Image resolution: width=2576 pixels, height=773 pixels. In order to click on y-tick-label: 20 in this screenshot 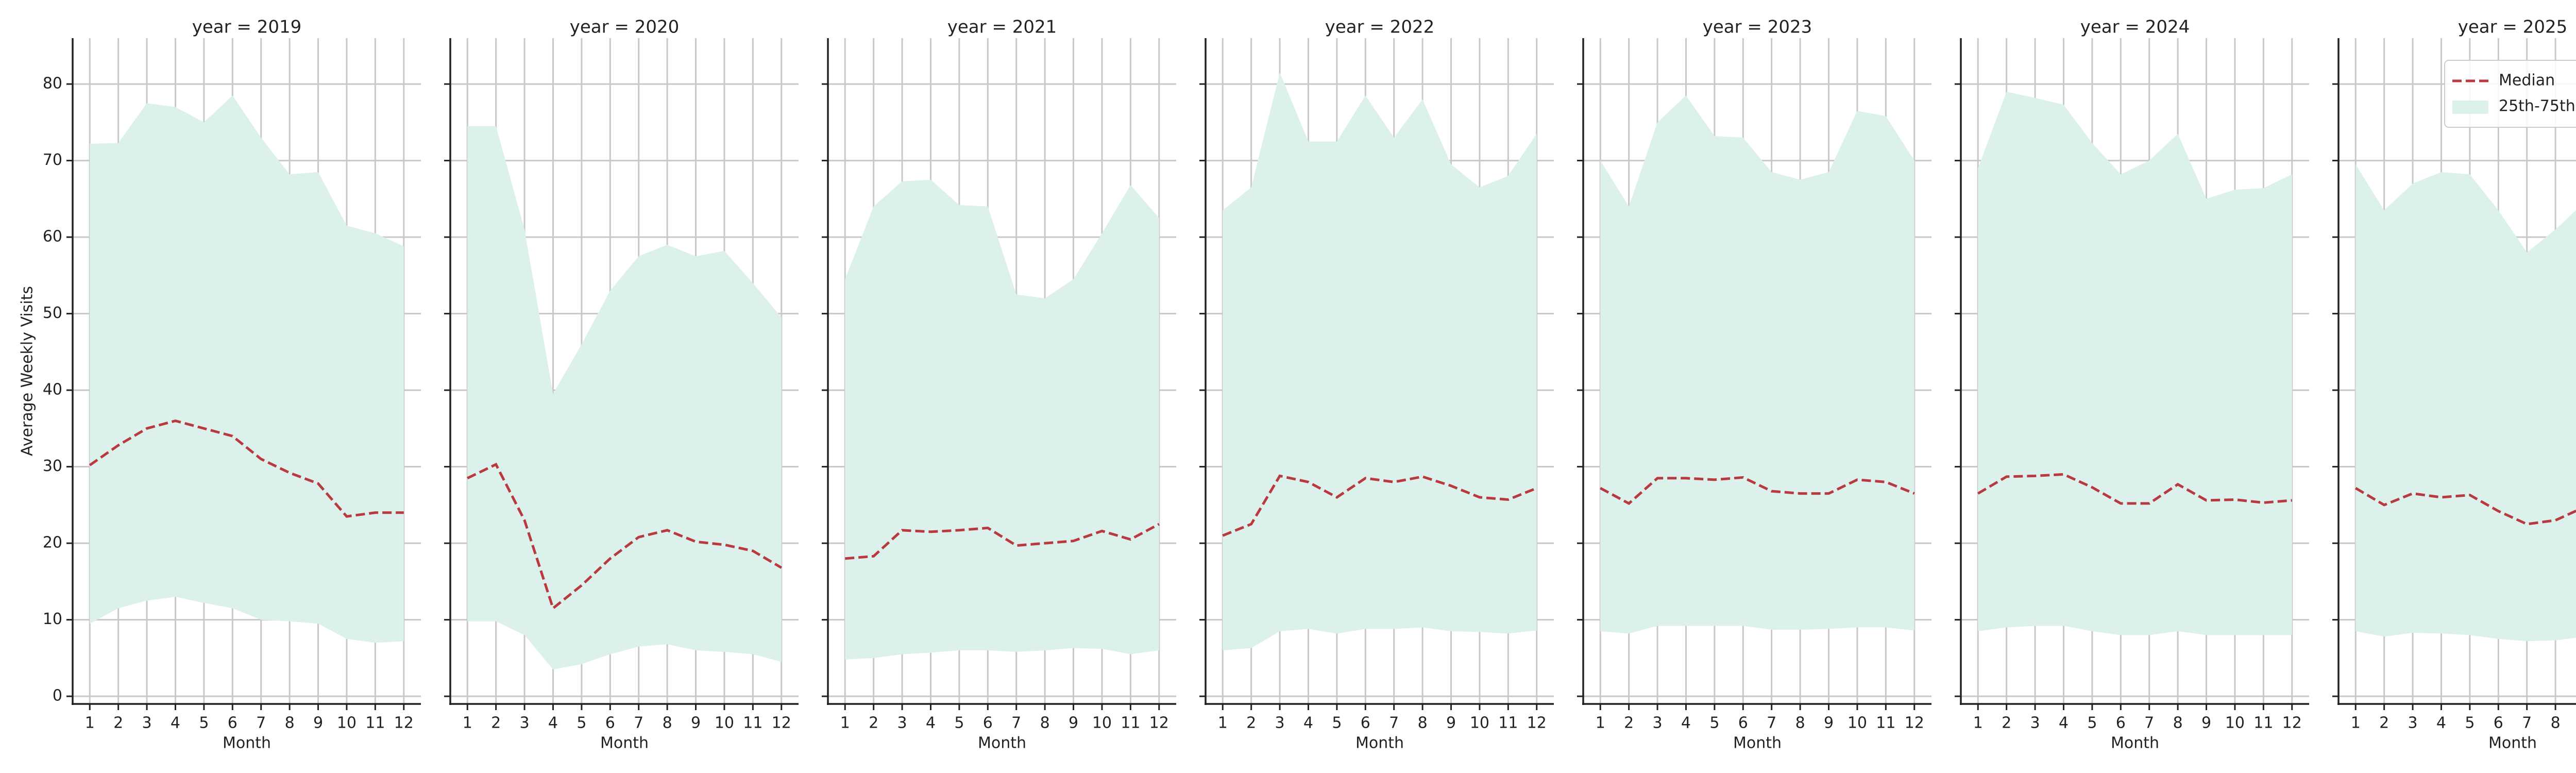, I will do `click(52, 543)`.